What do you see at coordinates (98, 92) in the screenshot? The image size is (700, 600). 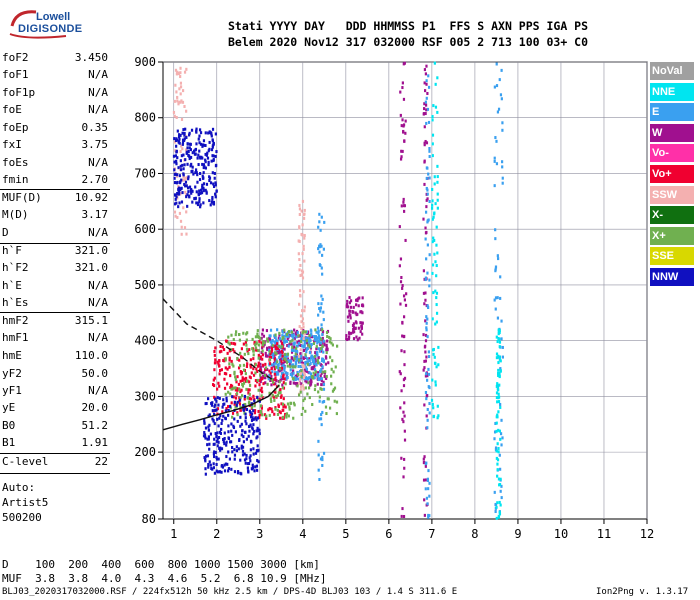 I see `param-value: N/A` at bounding box center [98, 92].